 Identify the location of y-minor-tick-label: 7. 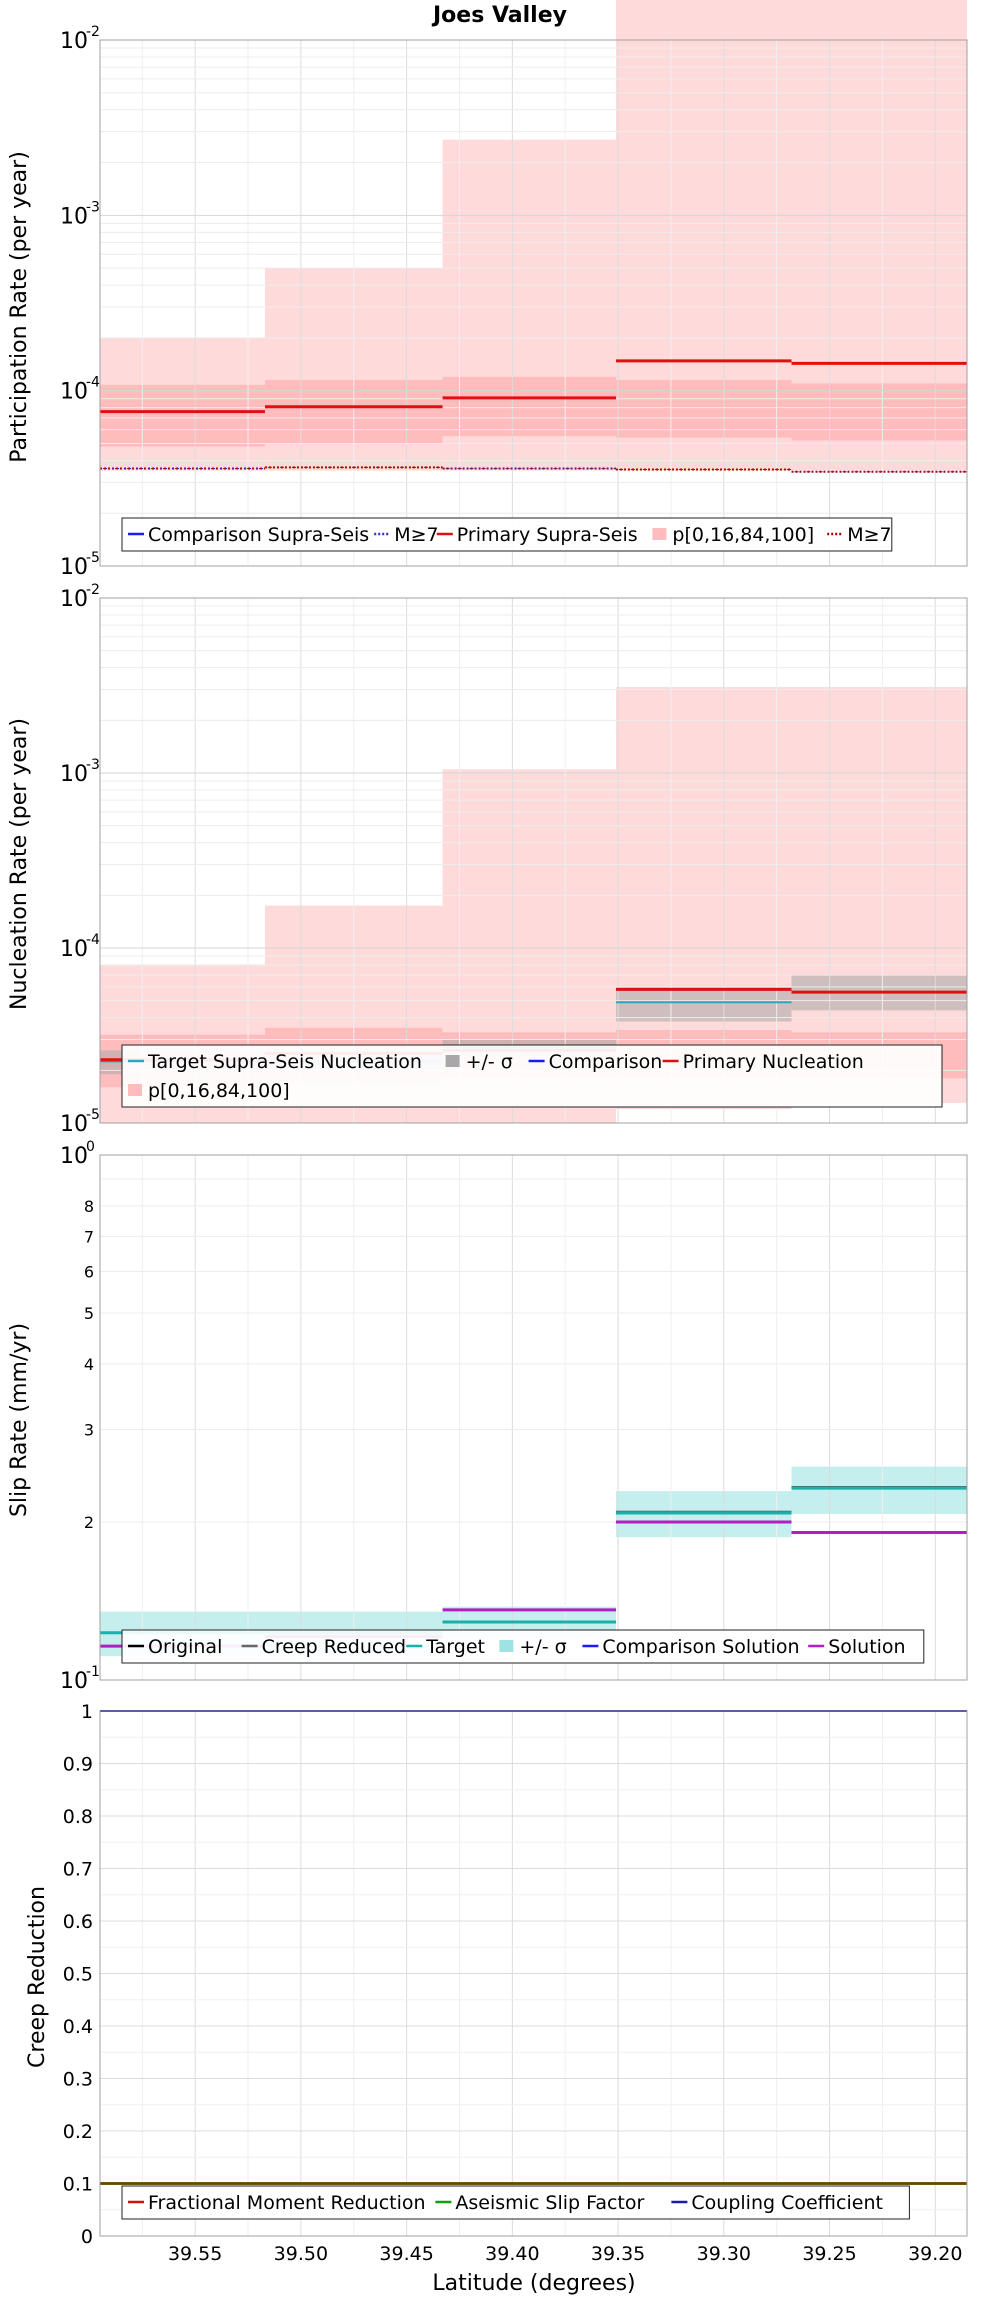
(89, 1236).